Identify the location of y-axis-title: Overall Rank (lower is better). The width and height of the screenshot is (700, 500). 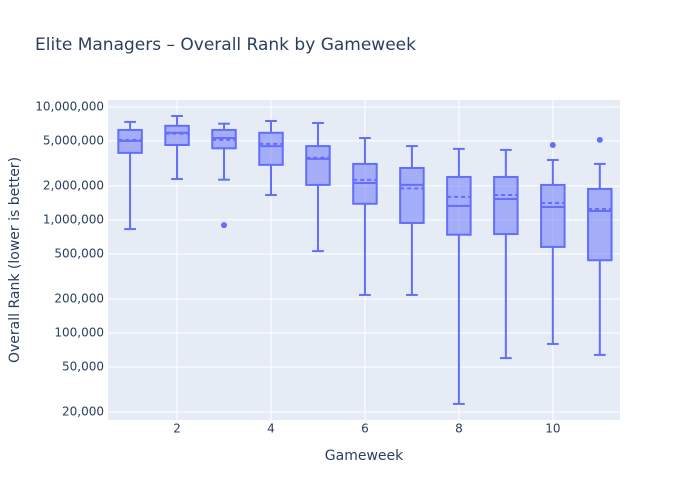
(15, 260).